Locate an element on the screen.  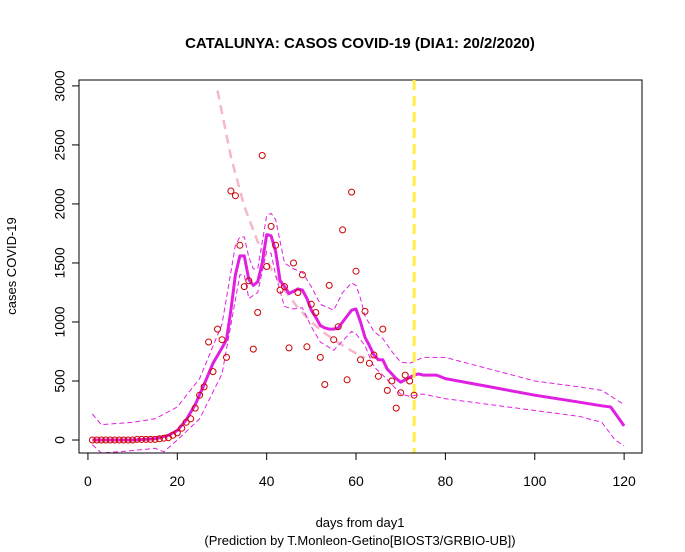
y-tick-label: 0 is located at coordinates (60, 440).